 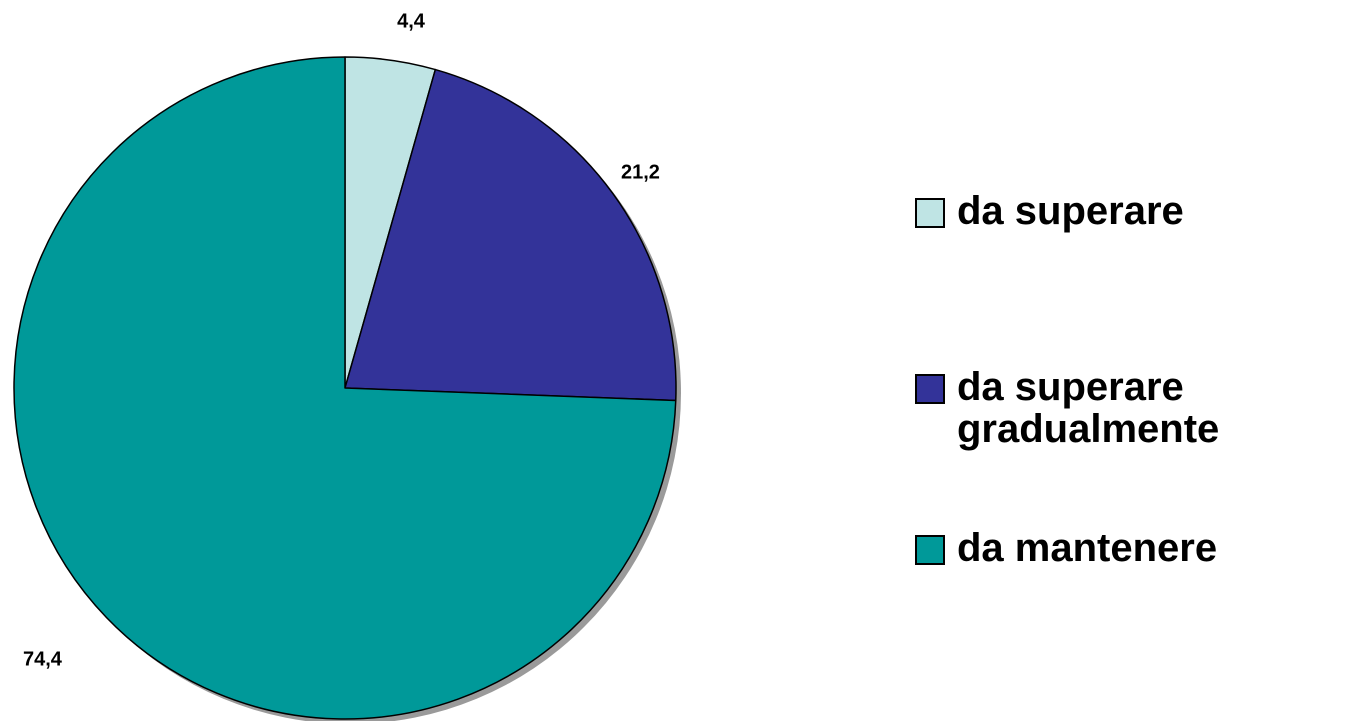 I want to click on legend-item-da-superare-gradualmente: da superare gradualmente, so click(x=1131, y=408).